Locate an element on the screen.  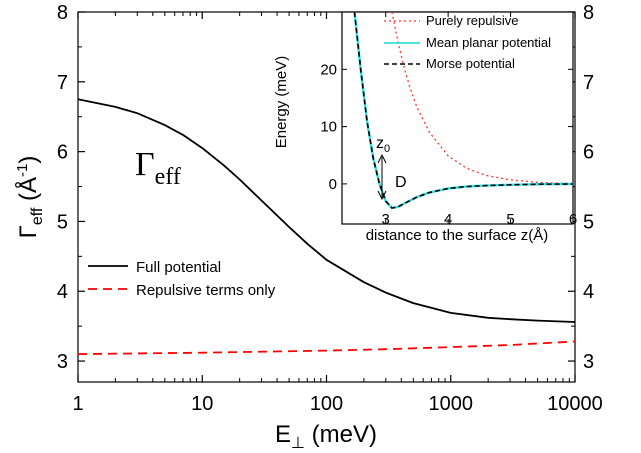
inset-x-tick-label: 6 is located at coordinates (573, 219).